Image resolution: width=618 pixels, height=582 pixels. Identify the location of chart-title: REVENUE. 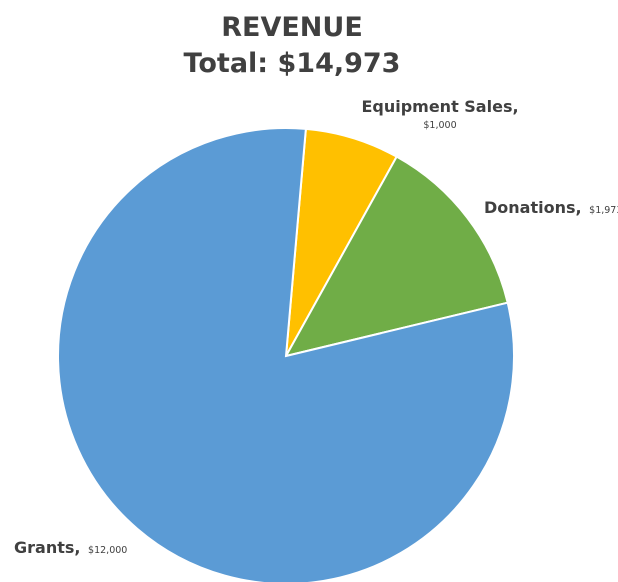
(292, 27).